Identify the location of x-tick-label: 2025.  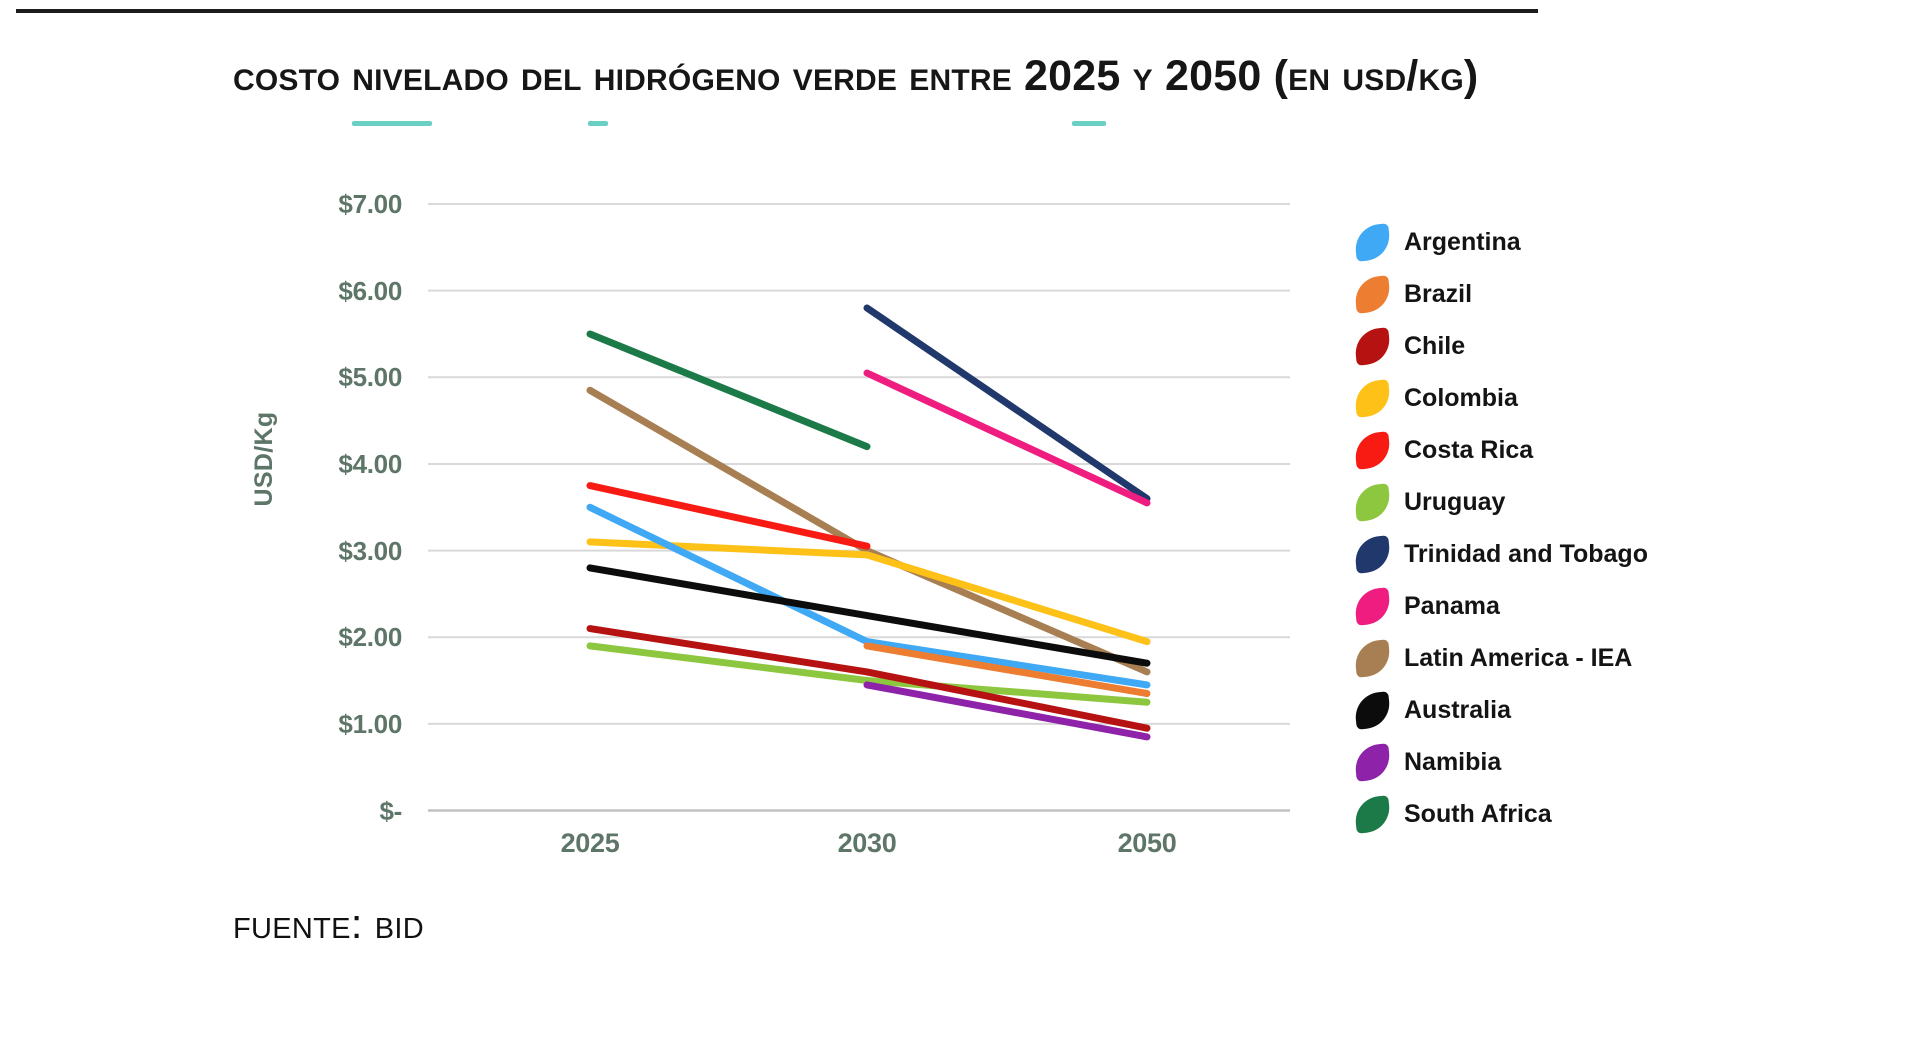
(590, 843).